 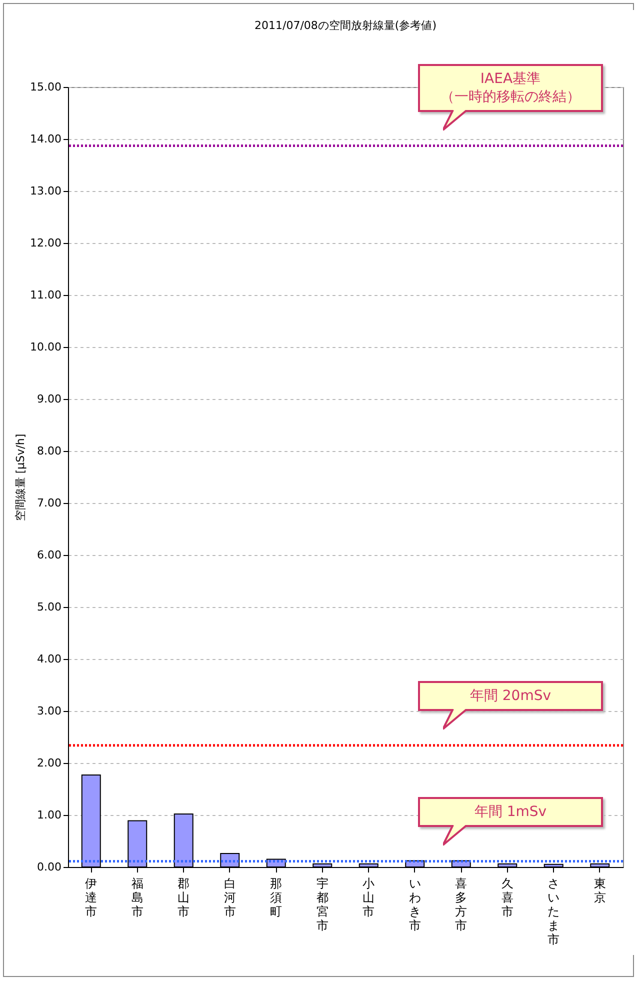 What do you see at coordinates (184, 897) in the screenshot?
I see `x-tick-label: 郡山市` at bounding box center [184, 897].